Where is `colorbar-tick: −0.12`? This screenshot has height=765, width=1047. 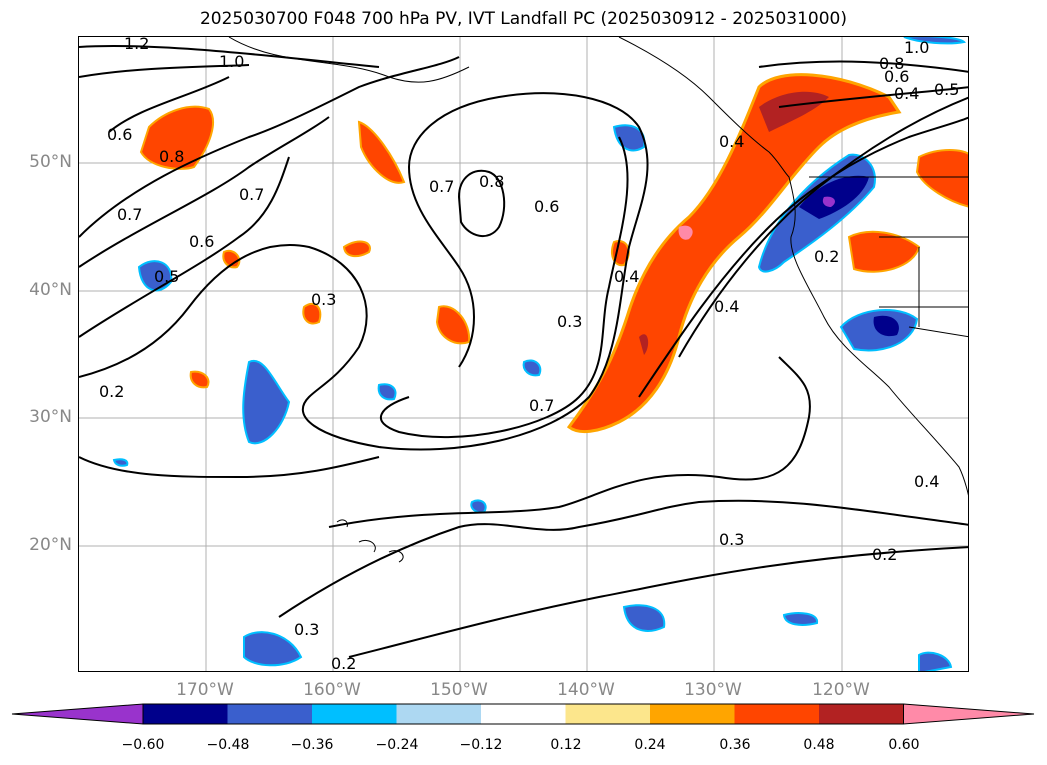
colorbar-tick: −0.12 is located at coordinates (481, 745).